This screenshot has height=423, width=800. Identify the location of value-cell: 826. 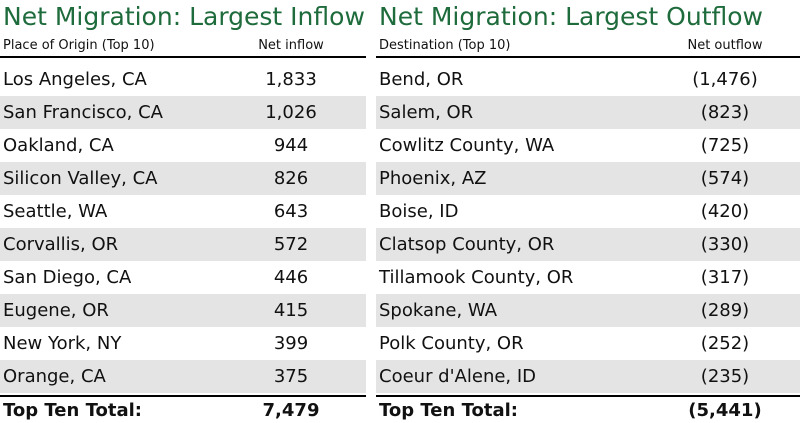
(291, 178).